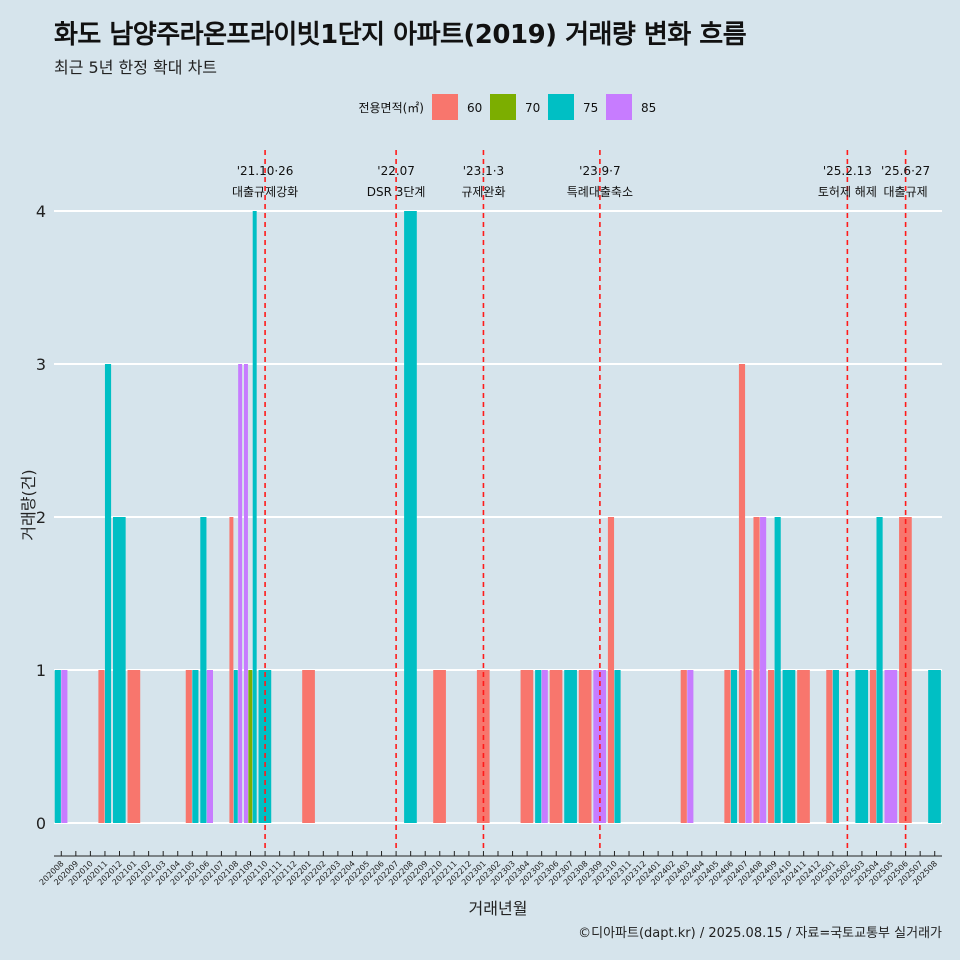 This screenshot has height=960, width=960. Describe the element at coordinates (28, 504) in the screenshot. I see `y-axis-title: 거래량(건)` at that location.